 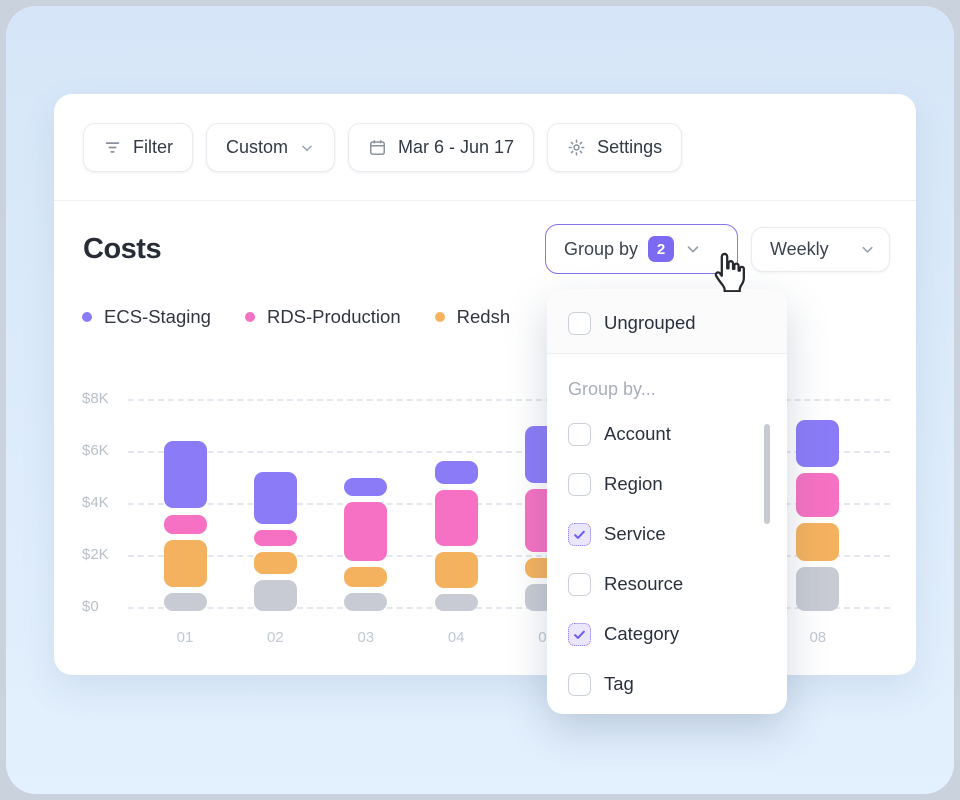 I want to click on group-by-label: Group by, so click(x=601, y=248).